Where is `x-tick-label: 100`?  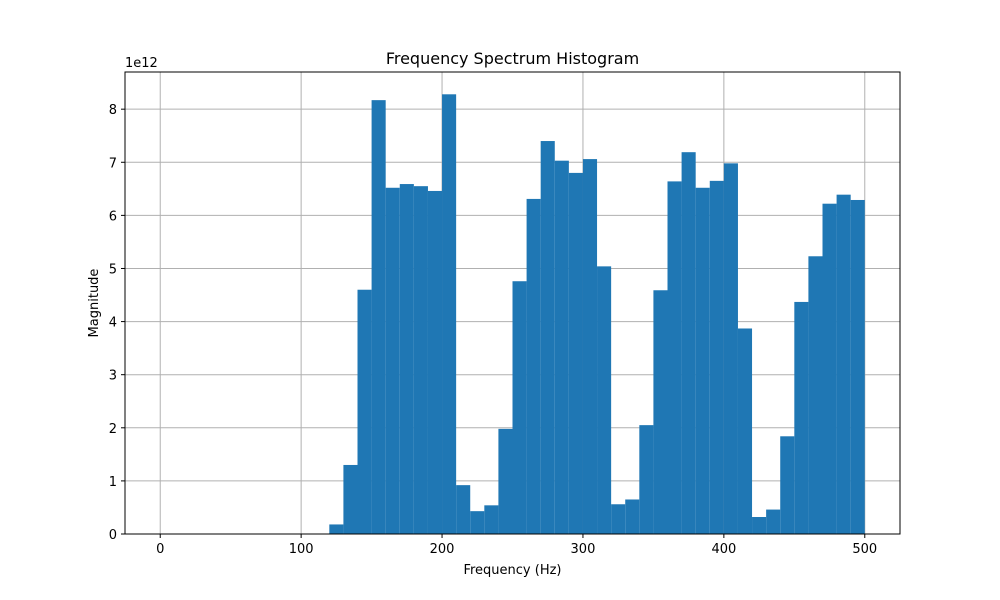 x-tick-label: 100 is located at coordinates (301, 549).